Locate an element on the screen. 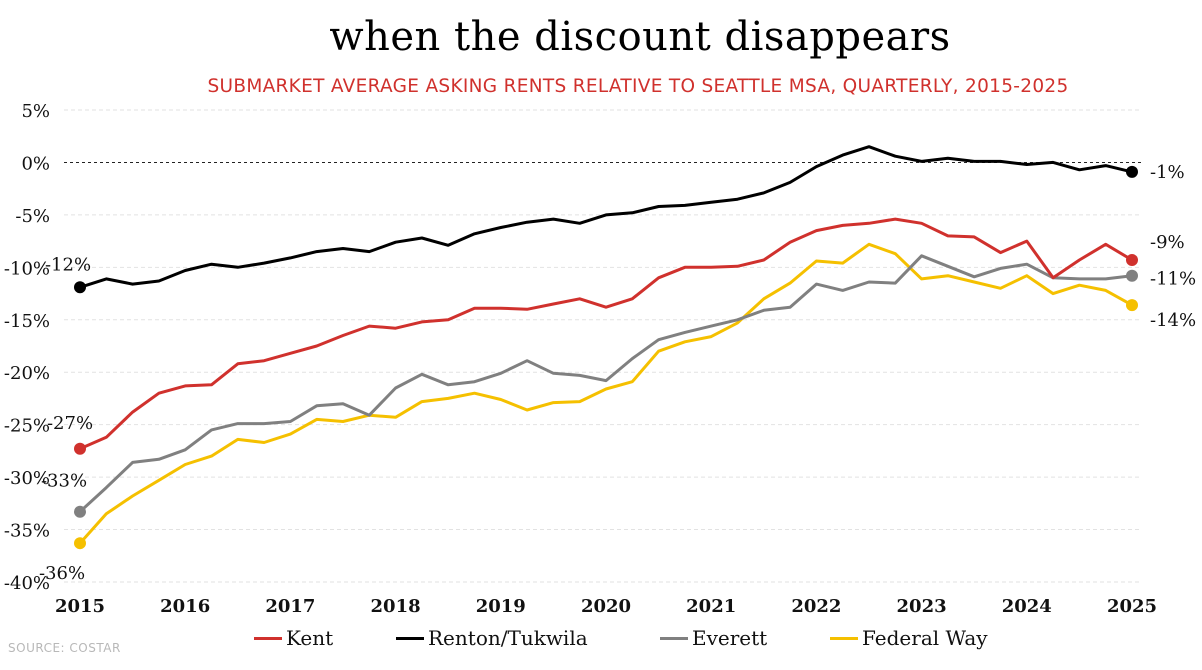 This screenshot has height=670, width=1202. x-tick-label: 2018 is located at coordinates (396, 606).